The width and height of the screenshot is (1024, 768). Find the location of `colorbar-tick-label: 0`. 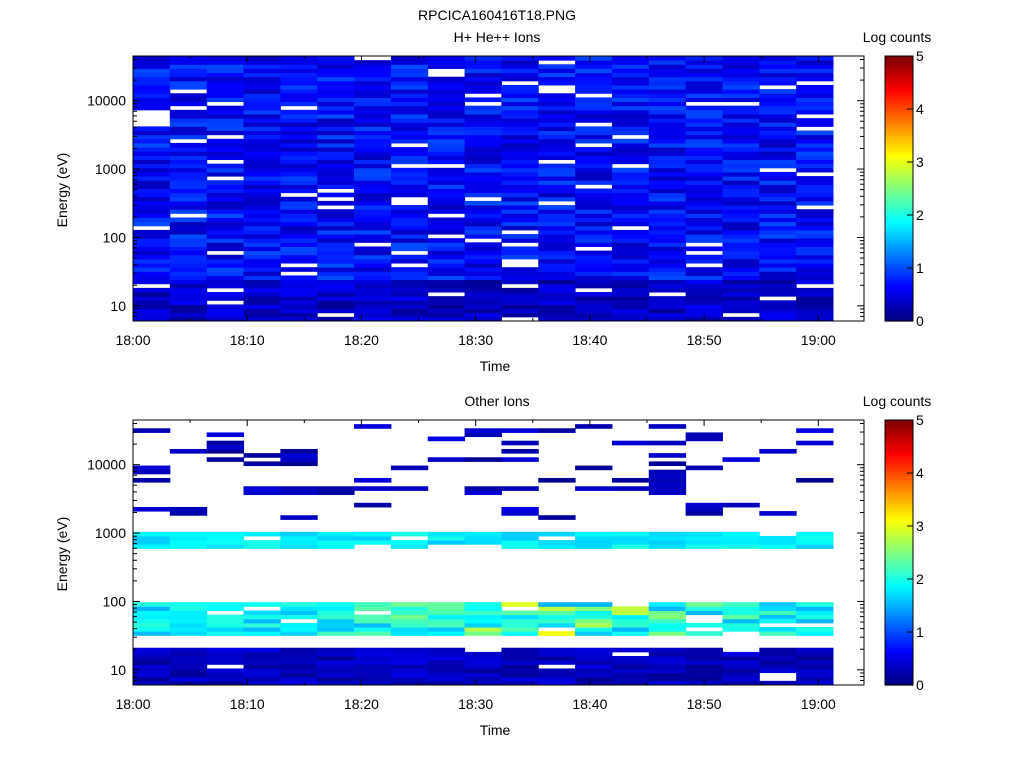

colorbar-tick-label: 0 is located at coordinates (920, 321).